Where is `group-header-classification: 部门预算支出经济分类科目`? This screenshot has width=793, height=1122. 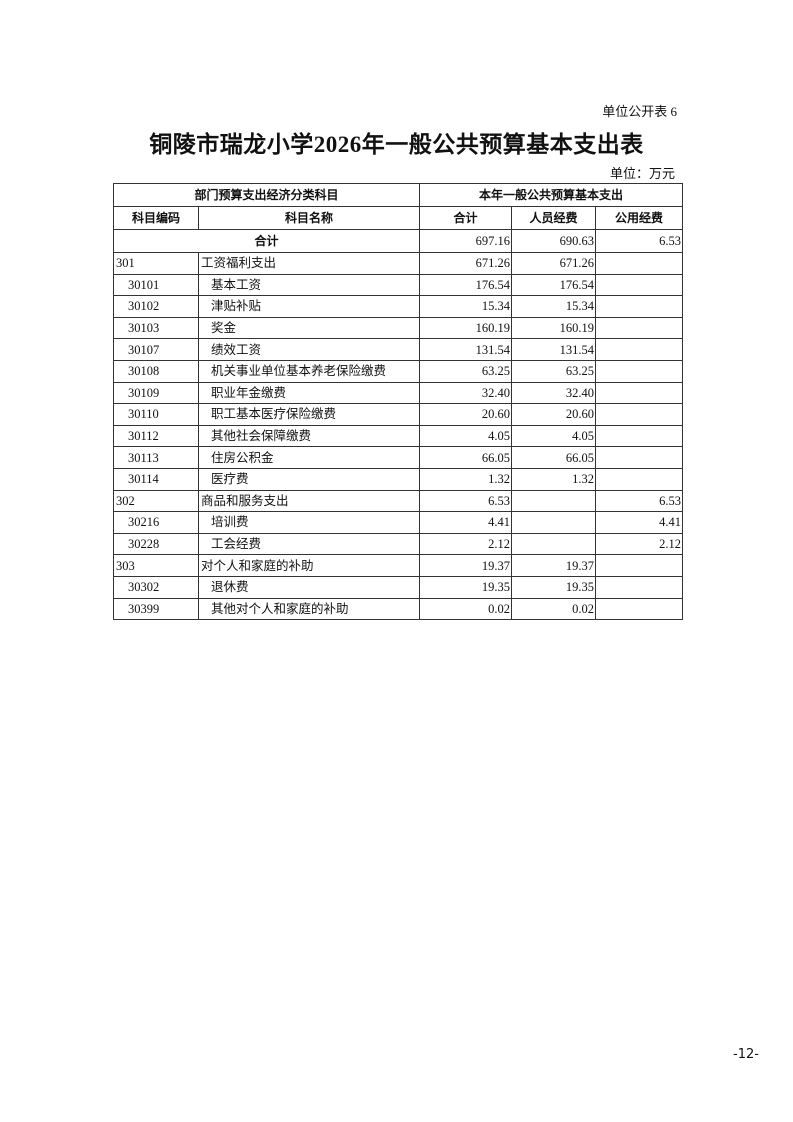
group-header-classification: 部门预算支出经济分类科目 is located at coordinates (266, 195).